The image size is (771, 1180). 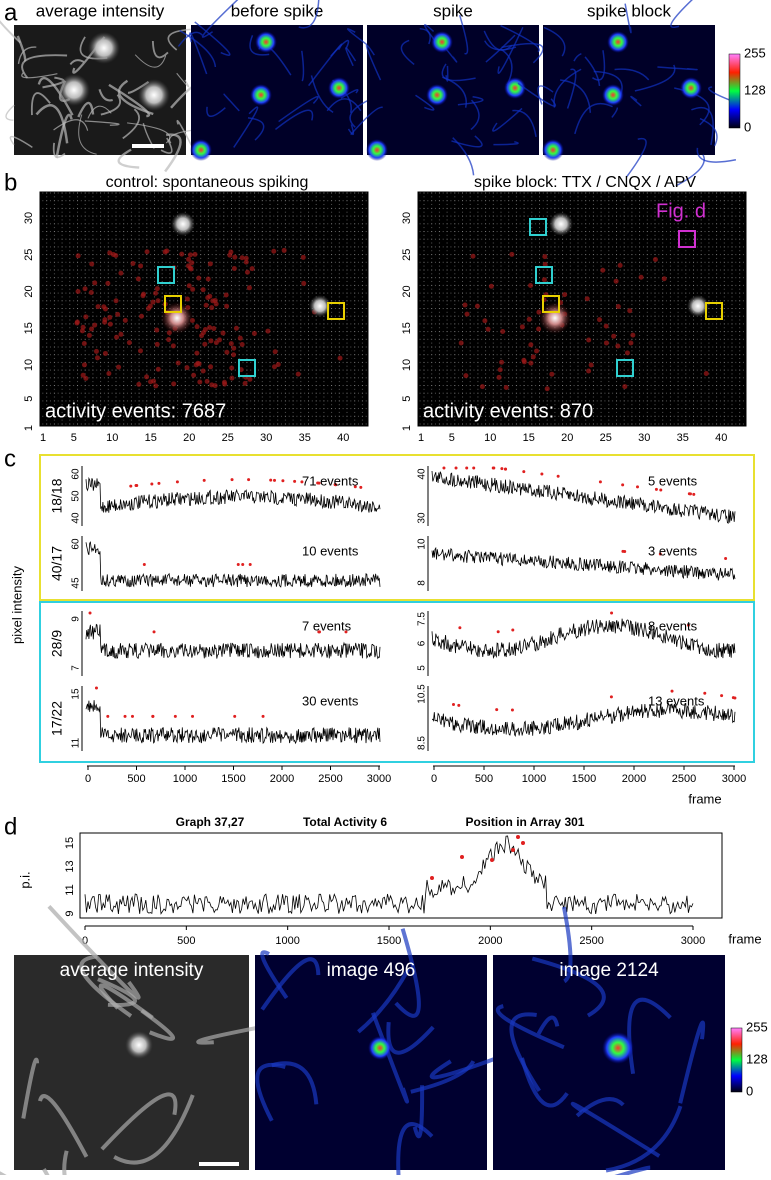 What do you see at coordinates (379, 779) in the screenshot?
I see `label: 3000` at bounding box center [379, 779].